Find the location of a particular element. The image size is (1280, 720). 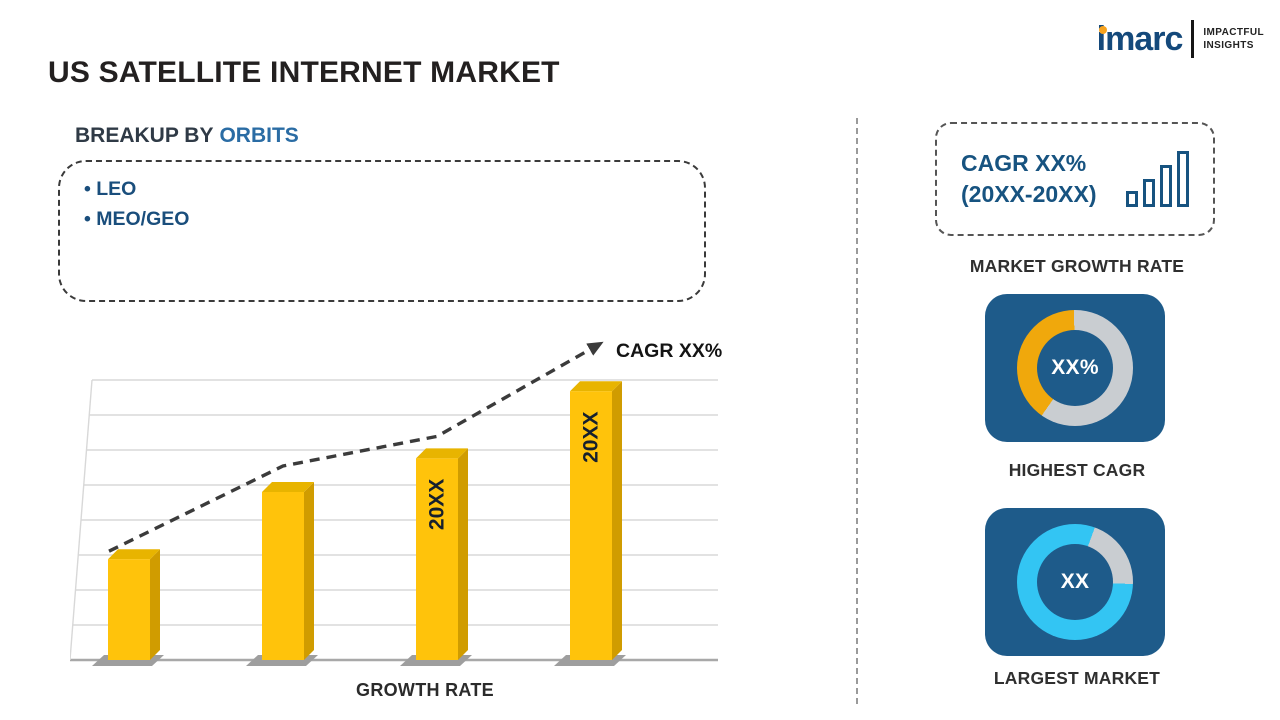

bar-chart-icon is located at coordinates (1157, 179).